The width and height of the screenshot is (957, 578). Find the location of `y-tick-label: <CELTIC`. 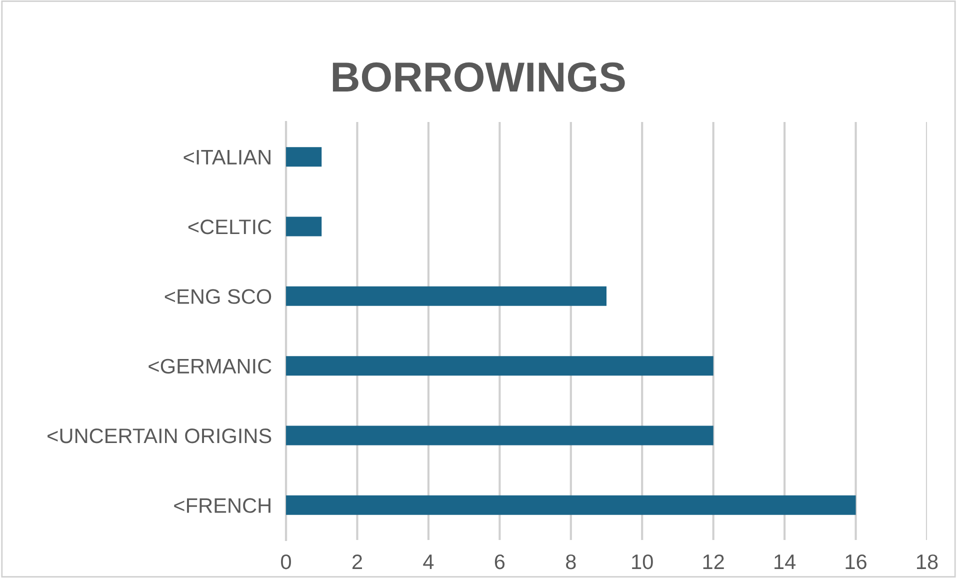

y-tick-label: <CELTIC is located at coordinates (230, 227).